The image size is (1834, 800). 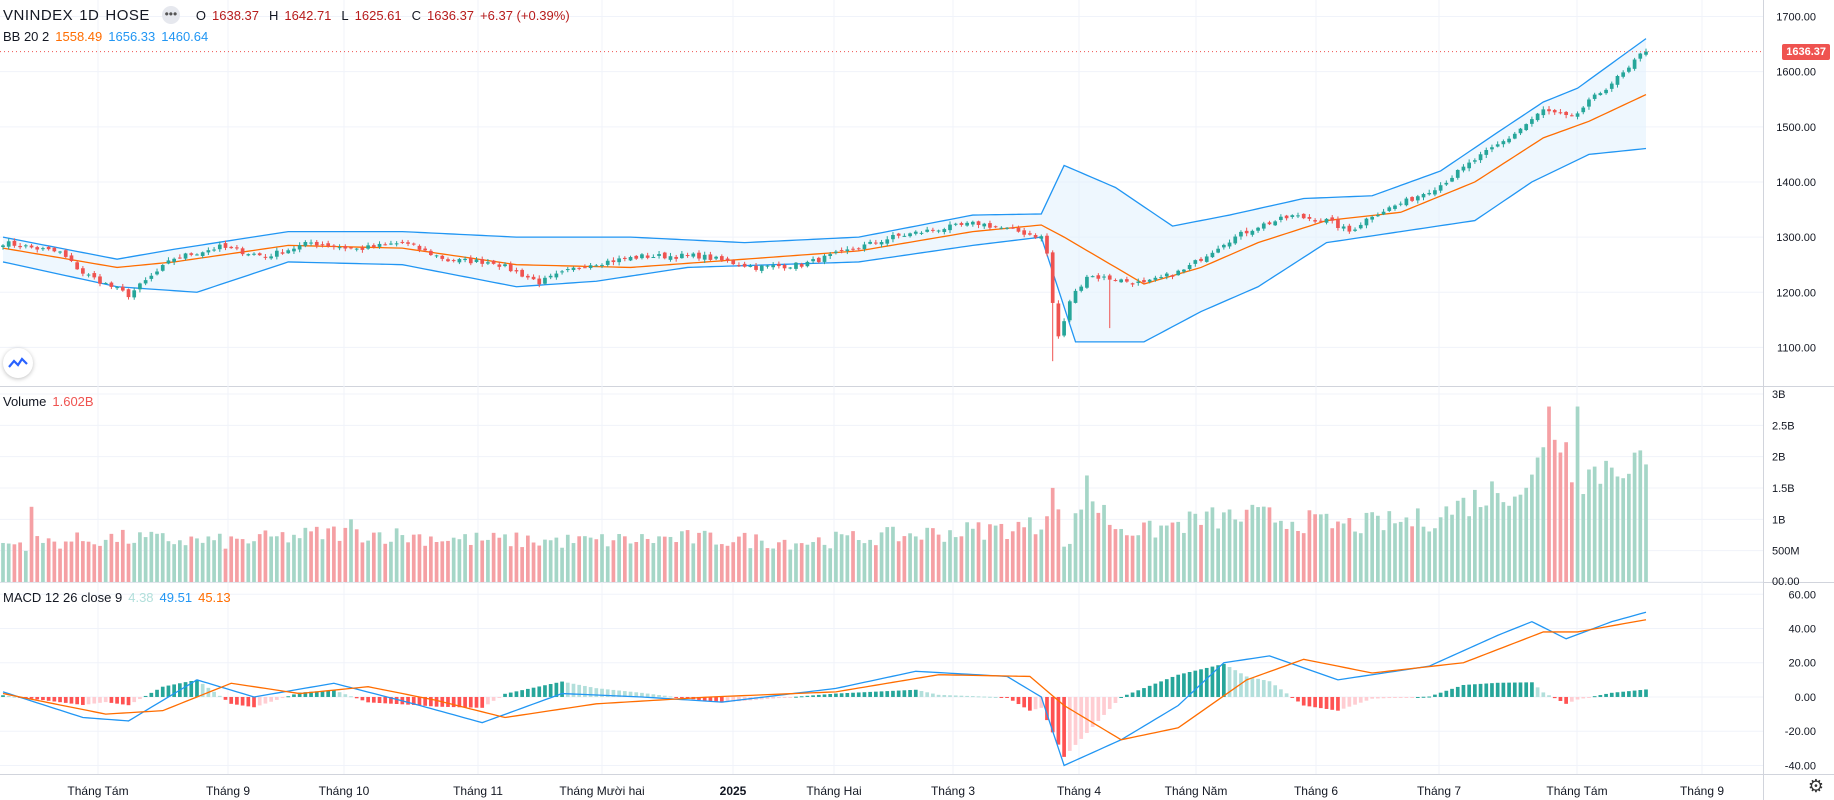 I want to click on ohlc-open: 1638.37, so click(x=236, y=15).